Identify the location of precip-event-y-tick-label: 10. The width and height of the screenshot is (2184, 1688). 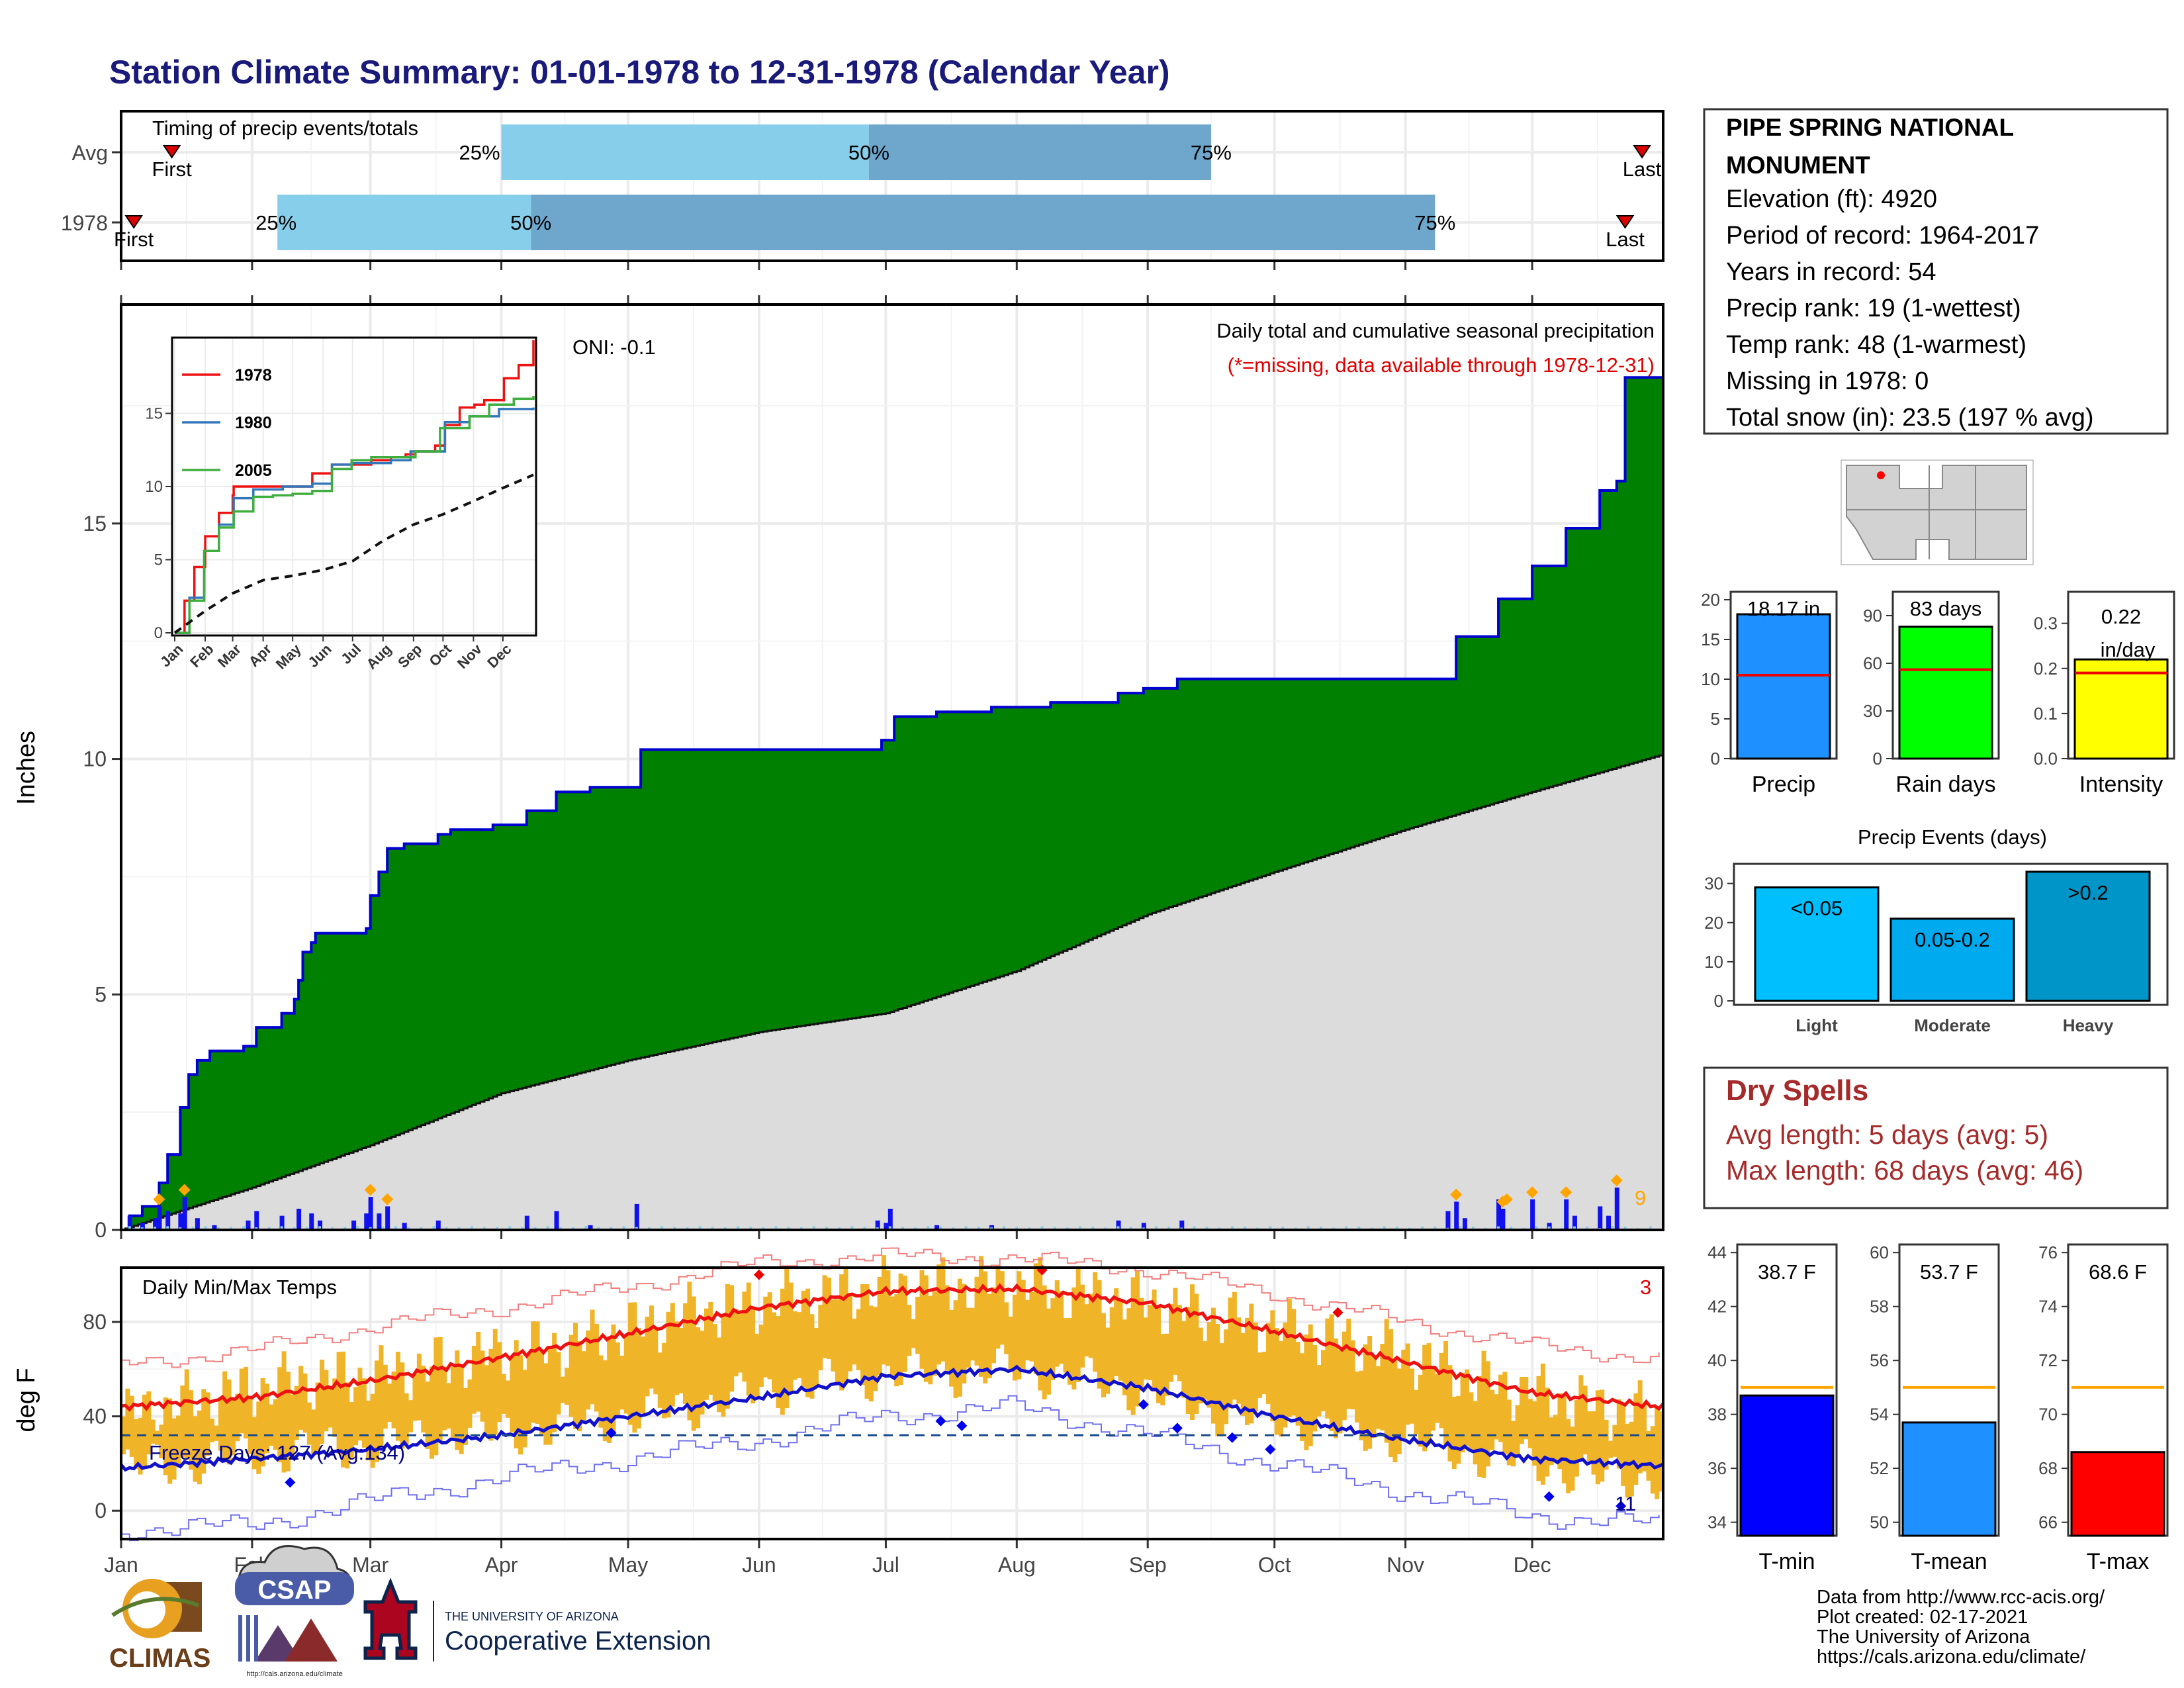
(1713, 962).